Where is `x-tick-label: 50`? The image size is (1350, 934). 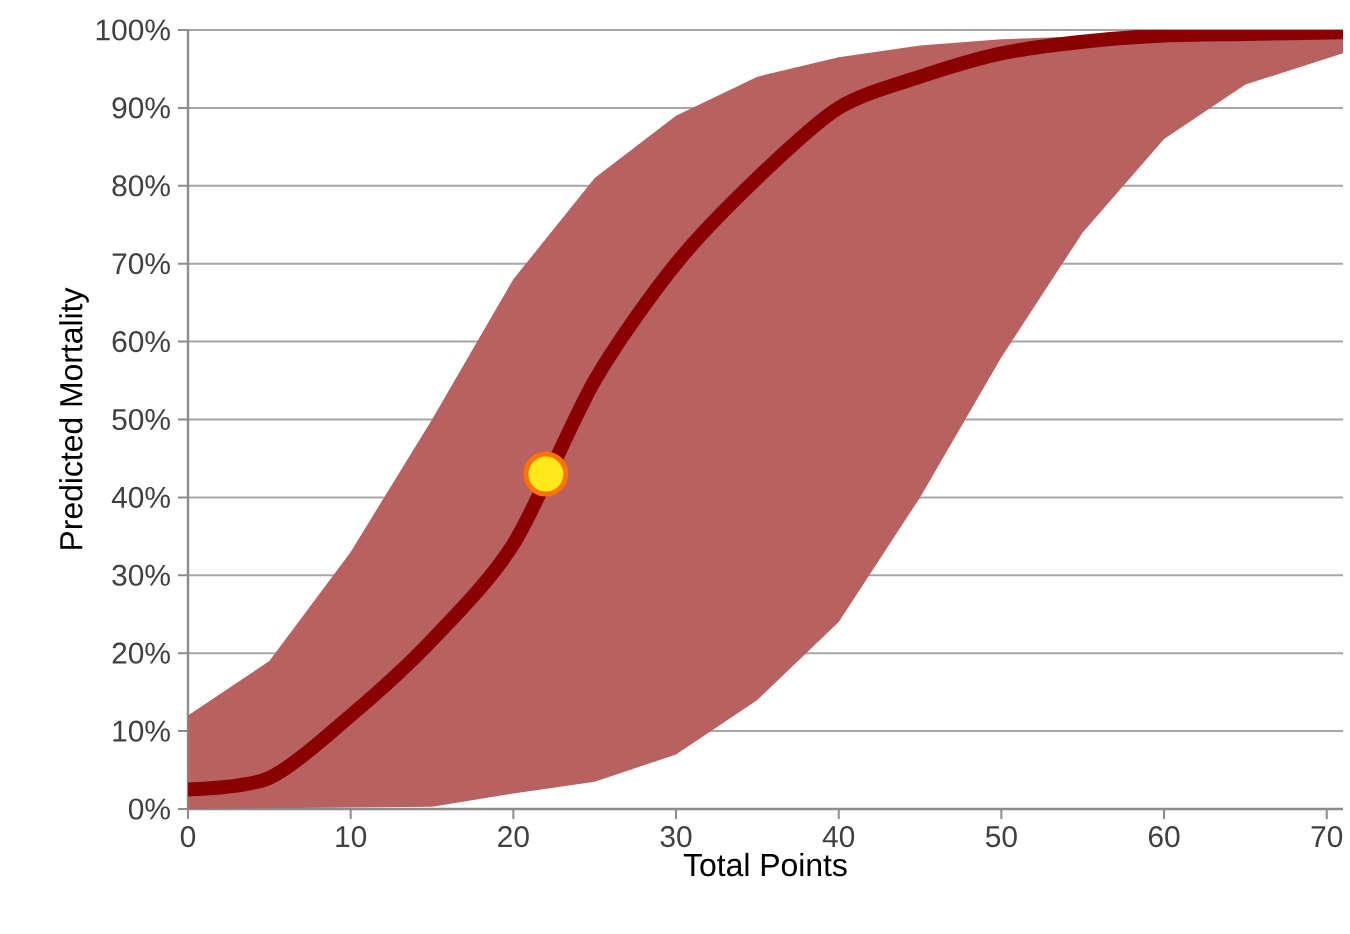
x-tick-label: 50 is located at coordinates (1001, 837).